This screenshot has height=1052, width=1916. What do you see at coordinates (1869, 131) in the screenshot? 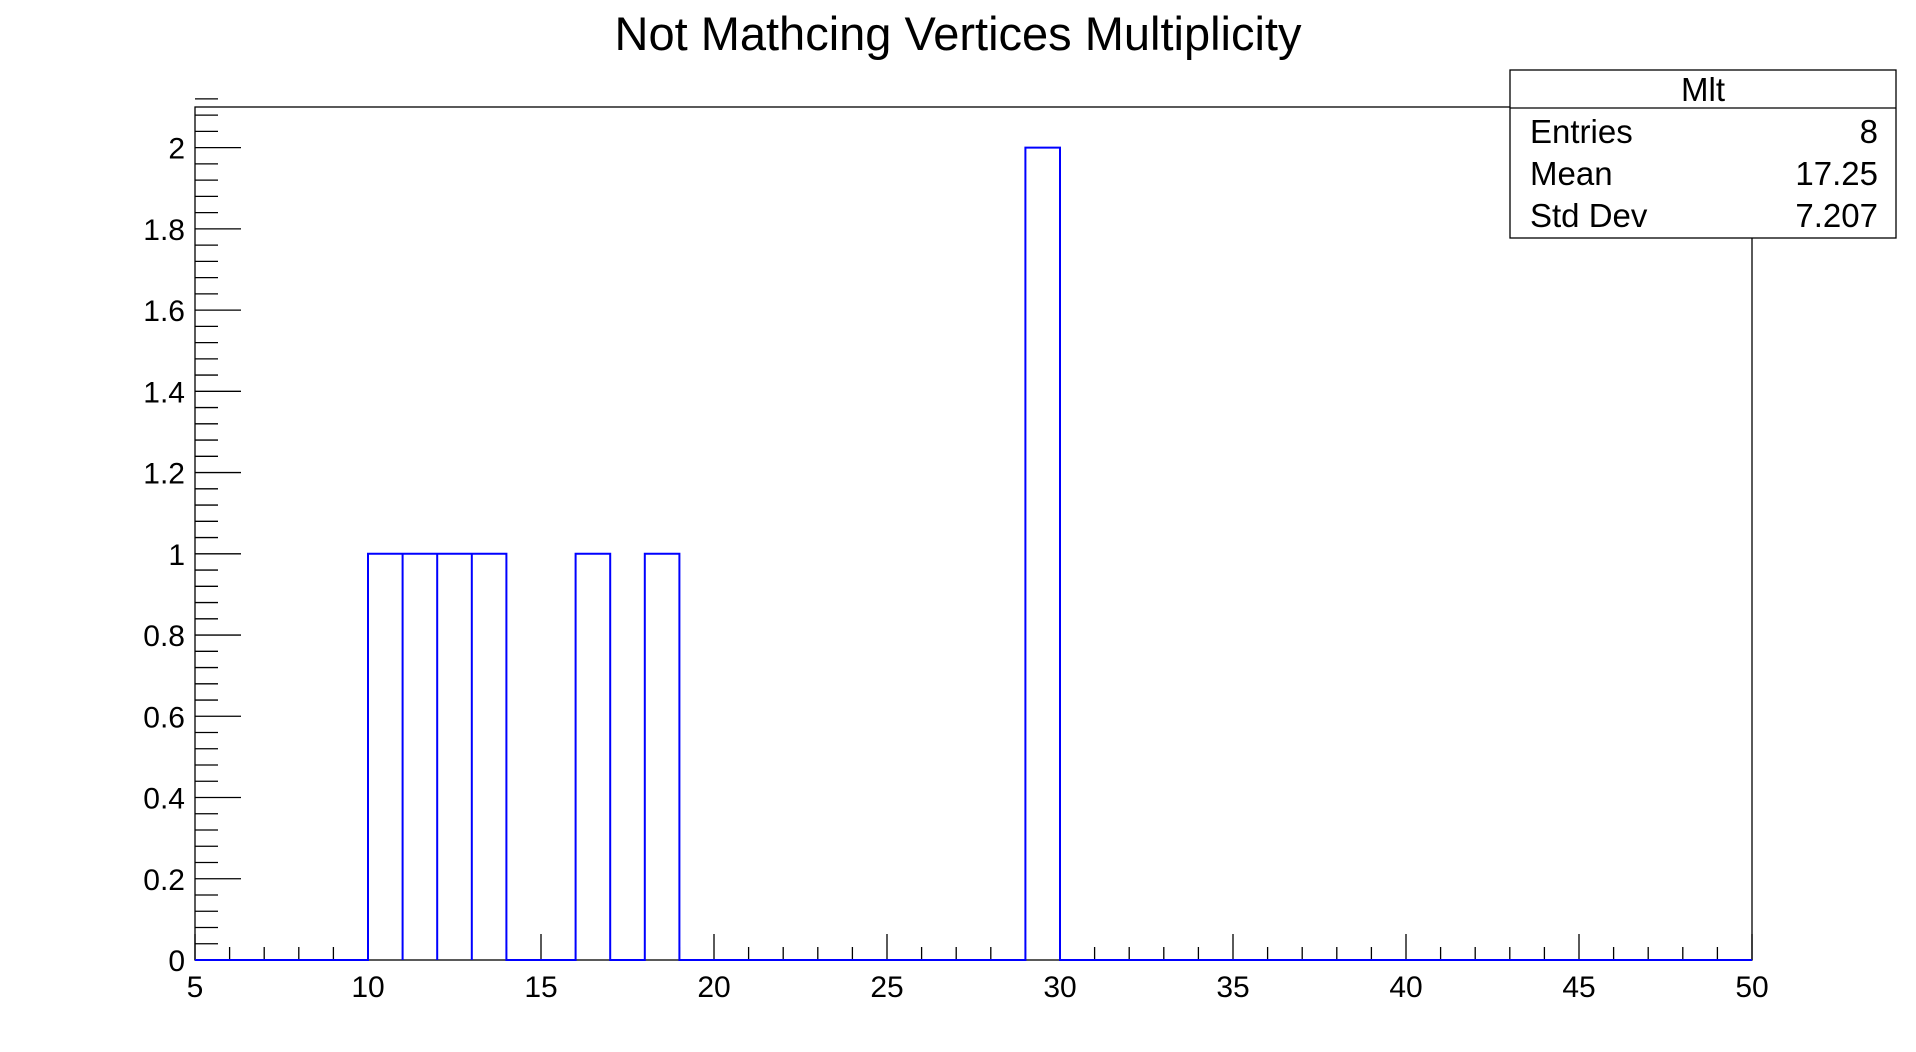
I see `stats-row-value: 8` at bounding box center [1869, 131].